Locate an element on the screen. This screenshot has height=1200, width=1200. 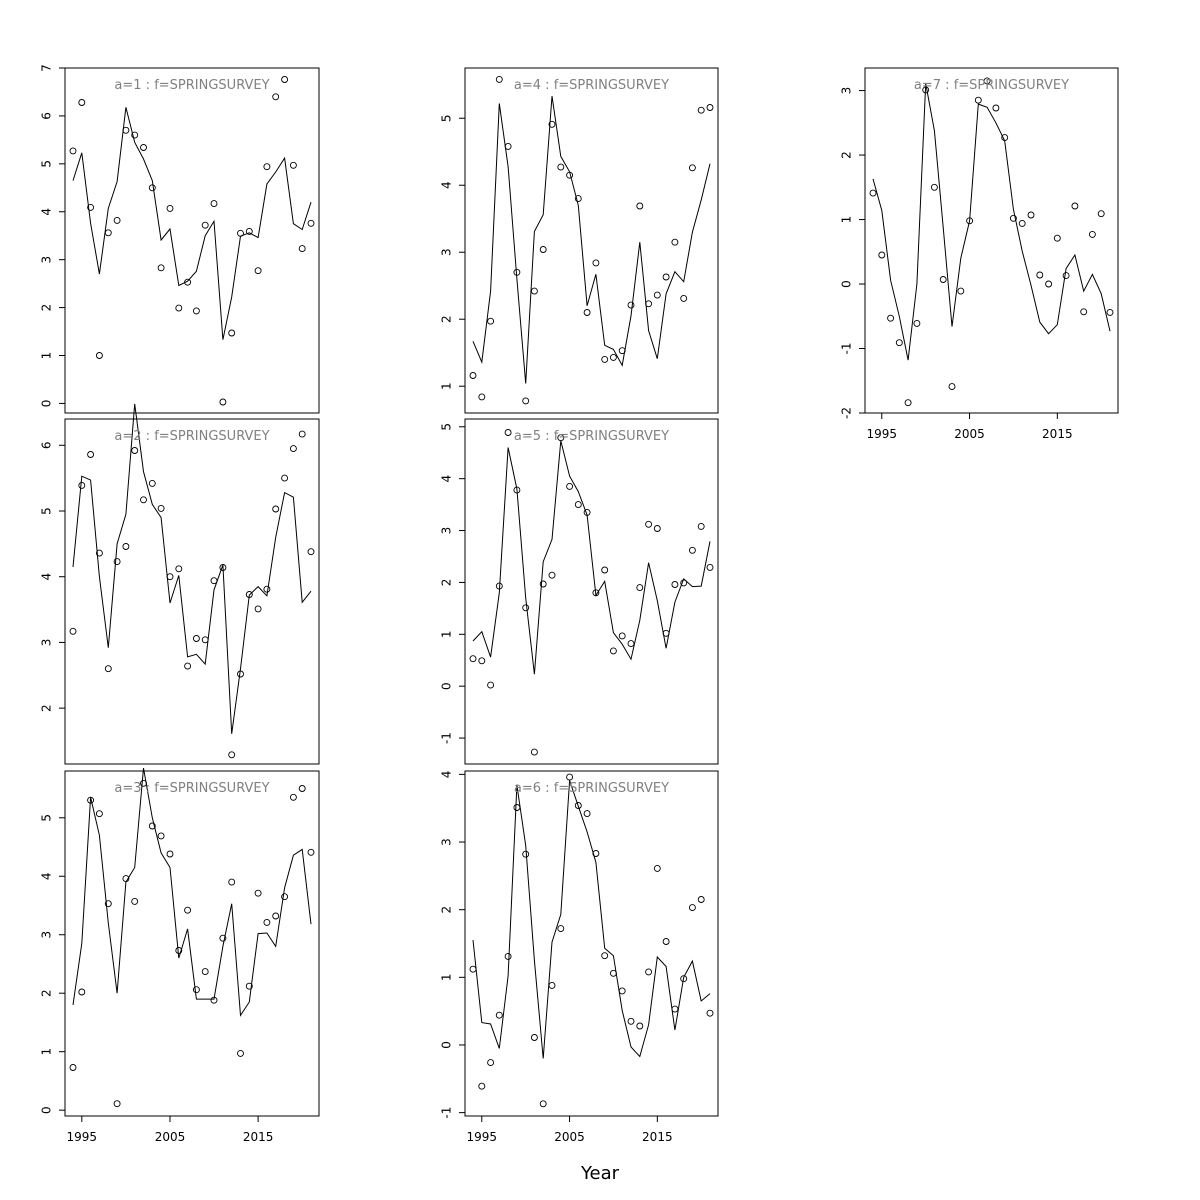
y-tick-label: 1 is located at coordinates (847, 220).